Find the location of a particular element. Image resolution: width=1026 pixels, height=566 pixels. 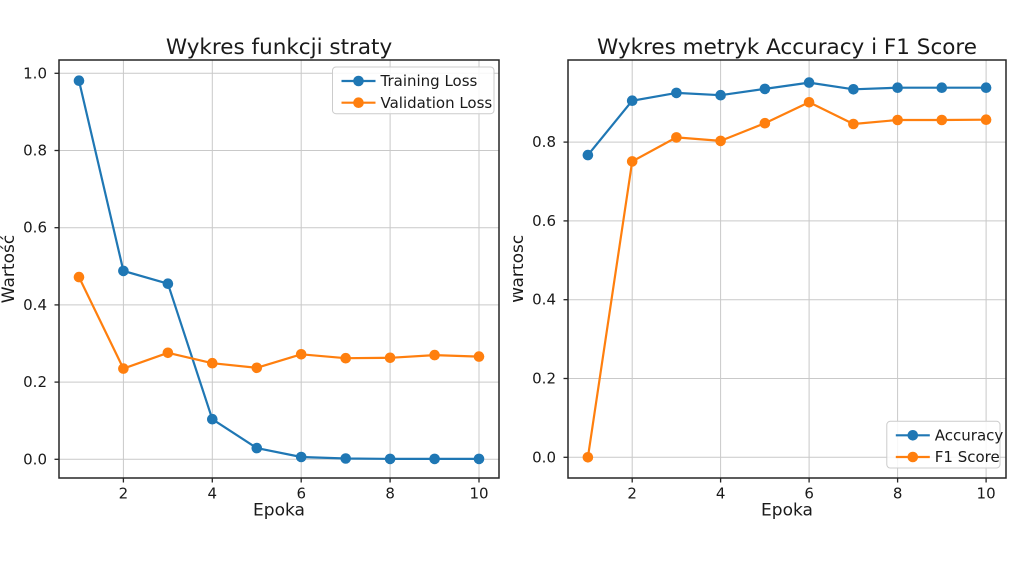

chart-title: Wykres metryk Accuracy i F1 Score is located at coordinates (787, 47).